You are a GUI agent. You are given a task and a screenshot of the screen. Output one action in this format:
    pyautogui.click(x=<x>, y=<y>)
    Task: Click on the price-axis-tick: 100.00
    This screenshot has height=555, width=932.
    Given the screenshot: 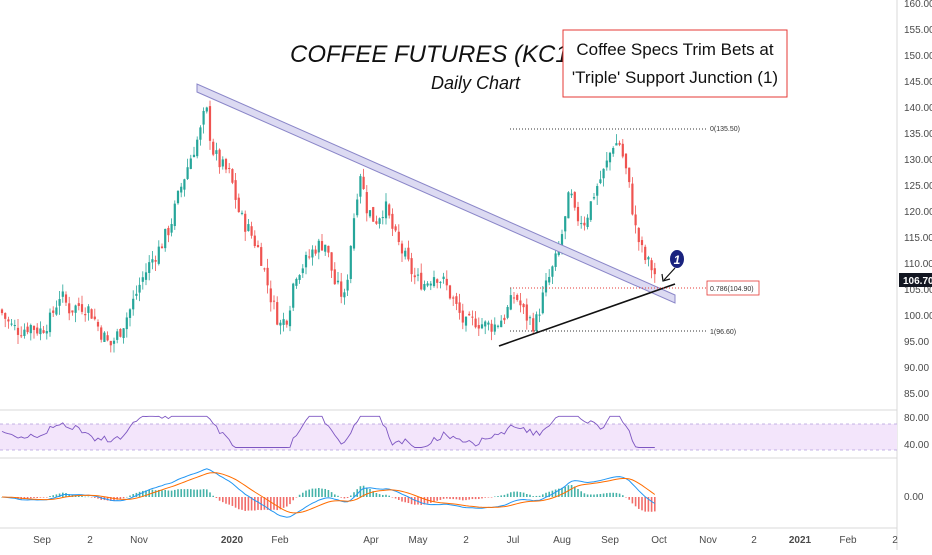 What is the action you would take?
    pyautogui.click(x=918, y=316)
    